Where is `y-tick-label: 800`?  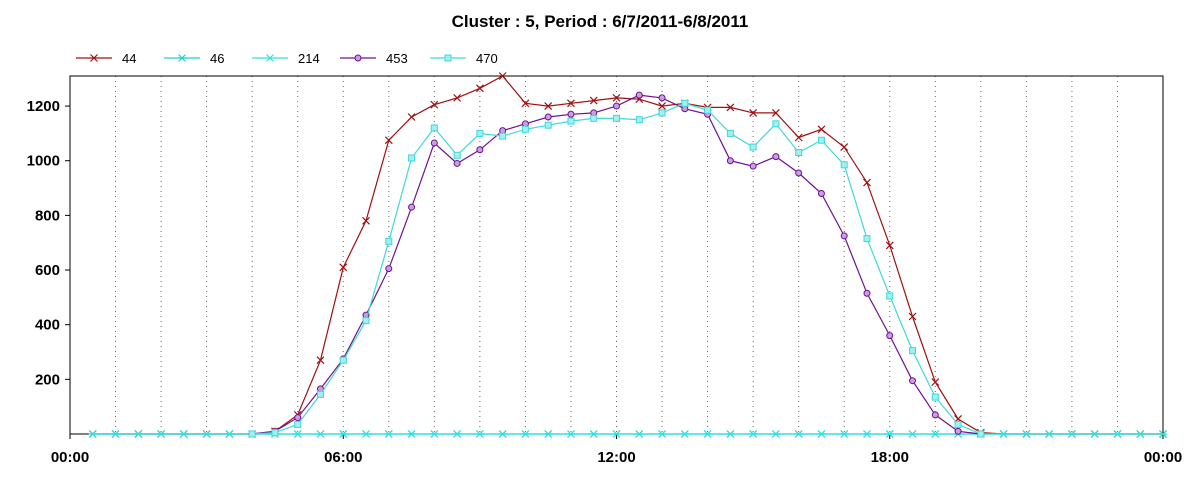 y-tick-label: 800 is located at coordinates (47, 215).